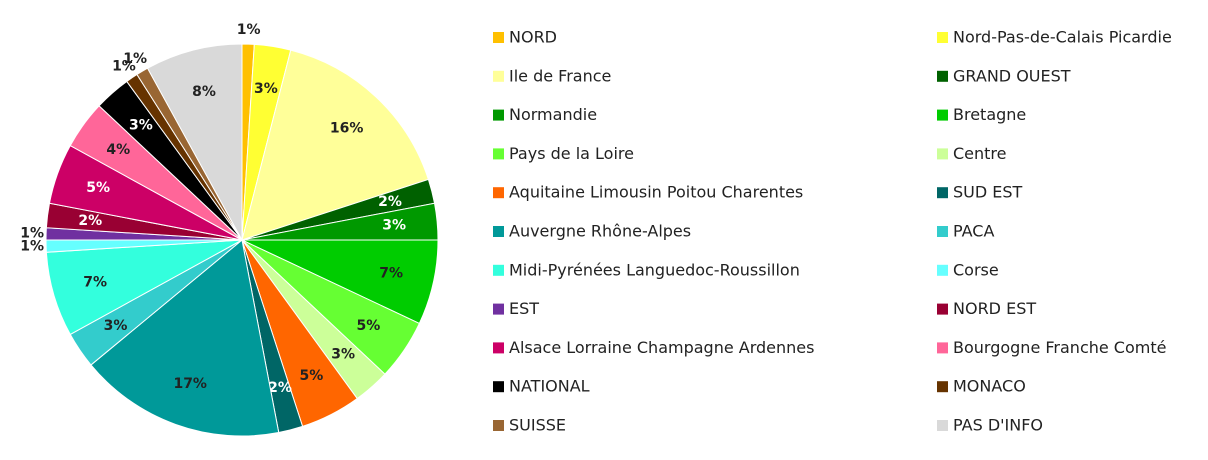 This screenshot has height=460, width=1208. What do you see at coordinates (553, 114) in the screenshot?
I see `legend-label: Normandie` at bounding box center [553, 114].